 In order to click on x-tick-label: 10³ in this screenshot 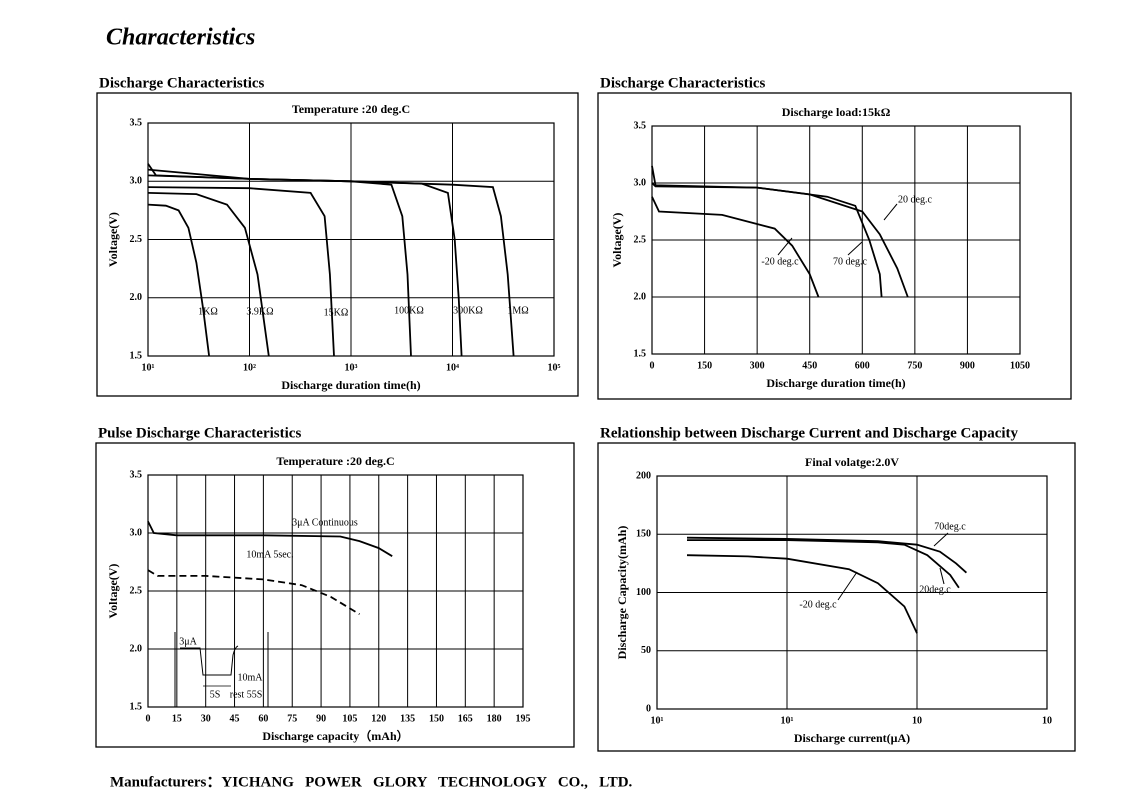, I will do `click(351, 367)`.